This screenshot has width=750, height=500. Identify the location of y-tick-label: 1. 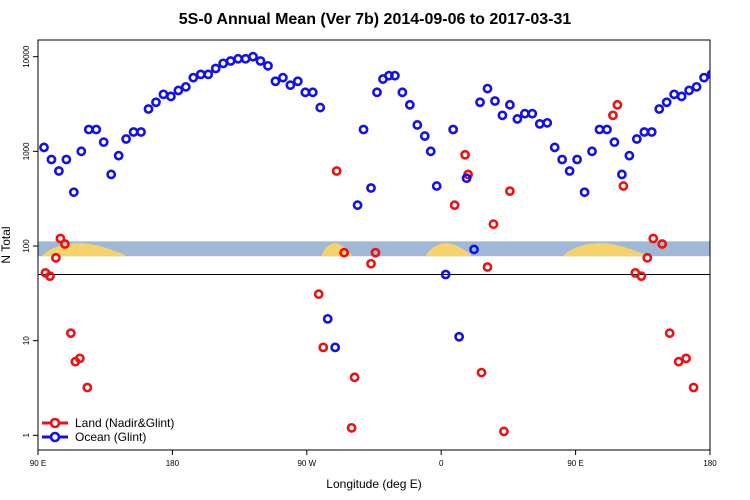
(26, 435).